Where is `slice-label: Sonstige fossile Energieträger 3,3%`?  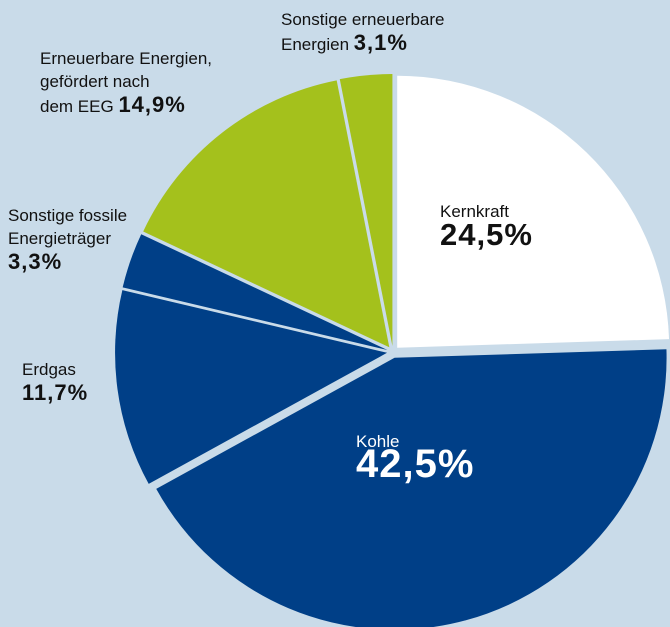
slice-label: Sonstige fossile Energieträger 3,3% is located at coordinates (67, 239).